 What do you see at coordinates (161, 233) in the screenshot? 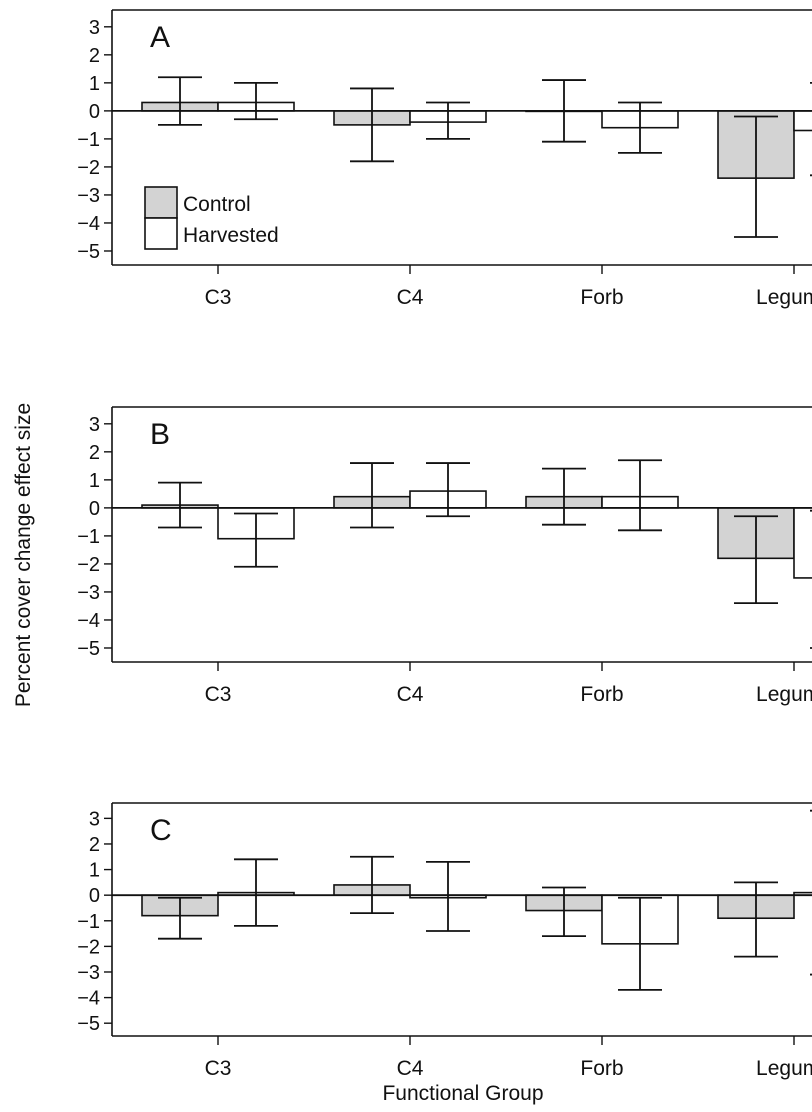
I see `legend-swatch-harvested` at bounding box center [161, 233].